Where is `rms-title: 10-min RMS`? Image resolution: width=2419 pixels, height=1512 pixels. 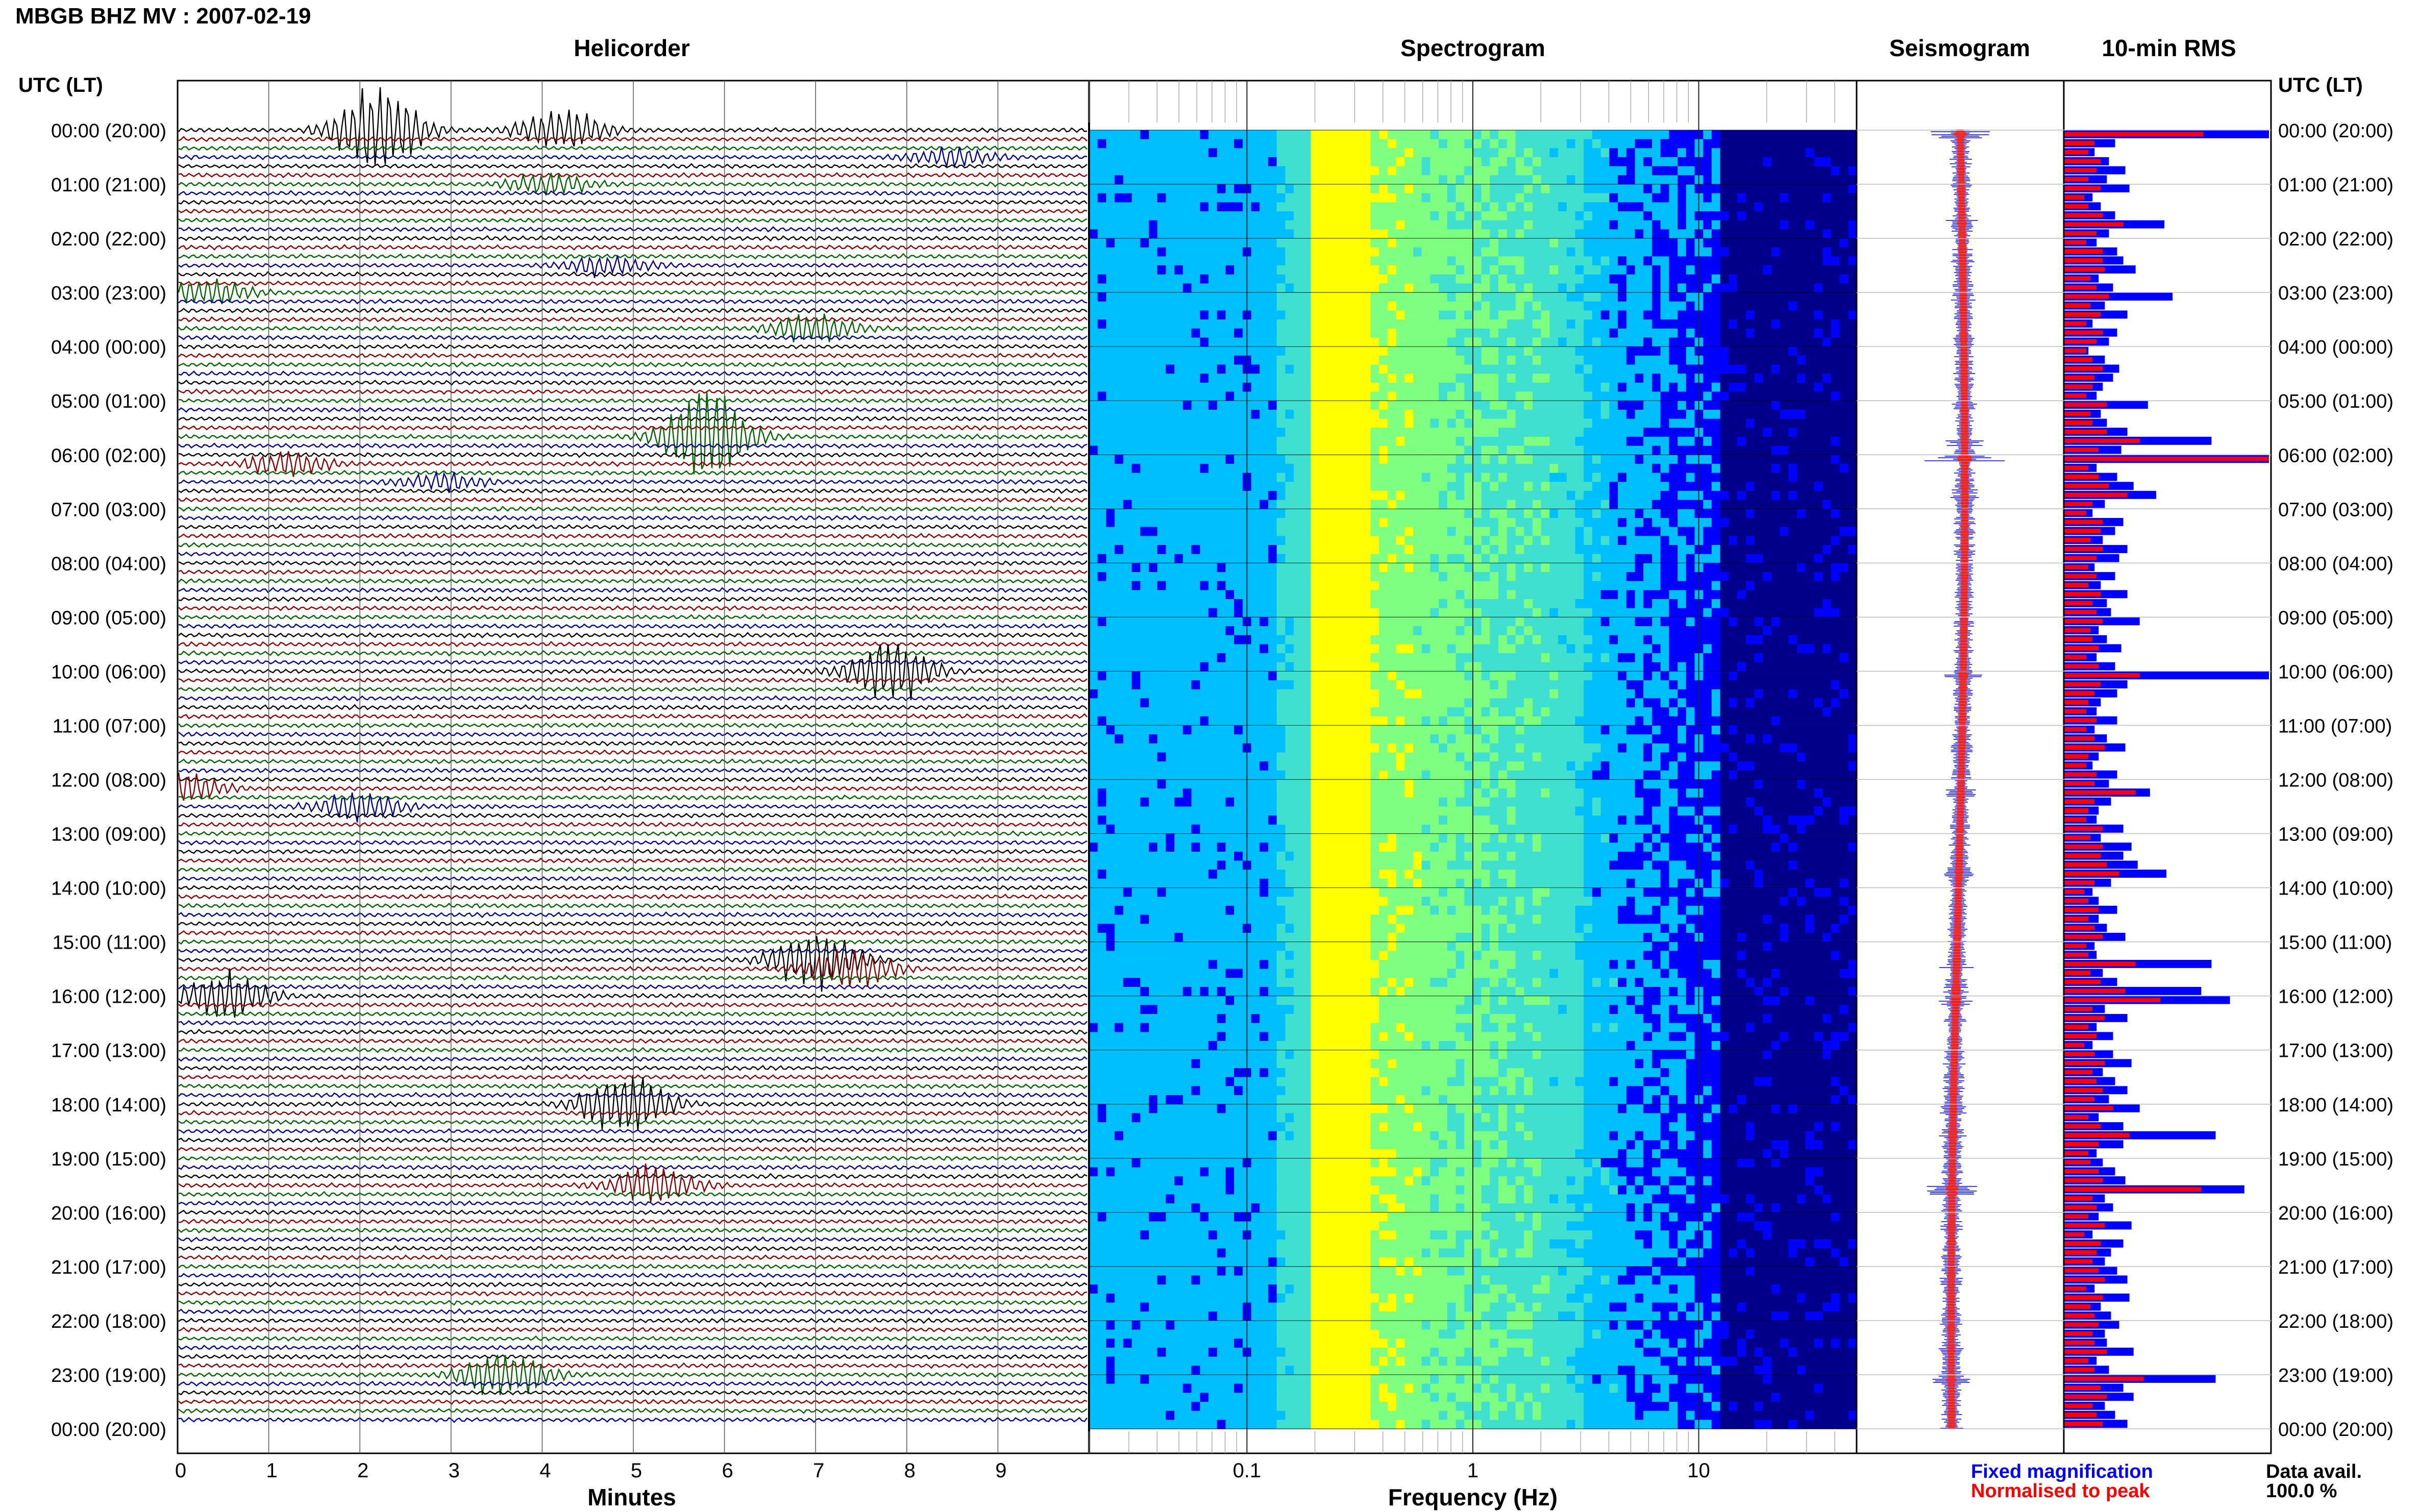 rms-title: 10-min RMS is located at coordinates (2169, 48).